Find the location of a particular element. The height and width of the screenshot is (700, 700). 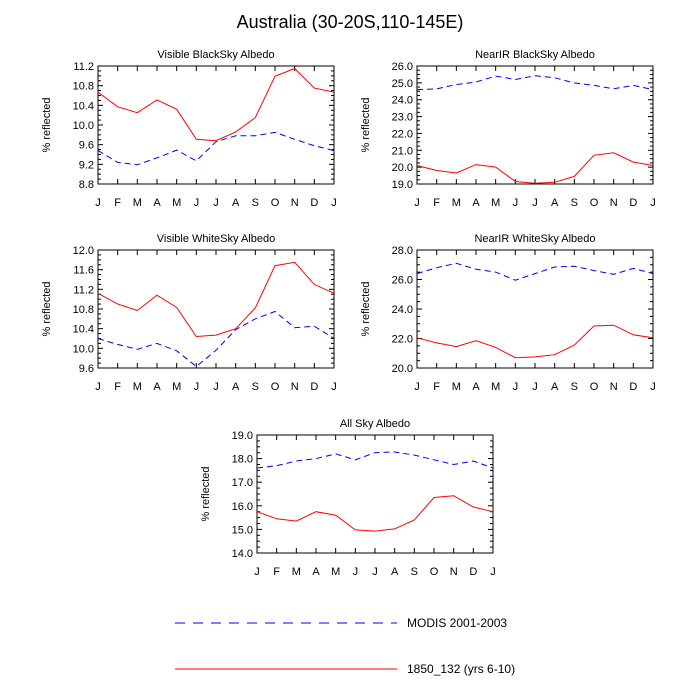

y-tick-label: 16.0 is located at coordinates (242, 507).